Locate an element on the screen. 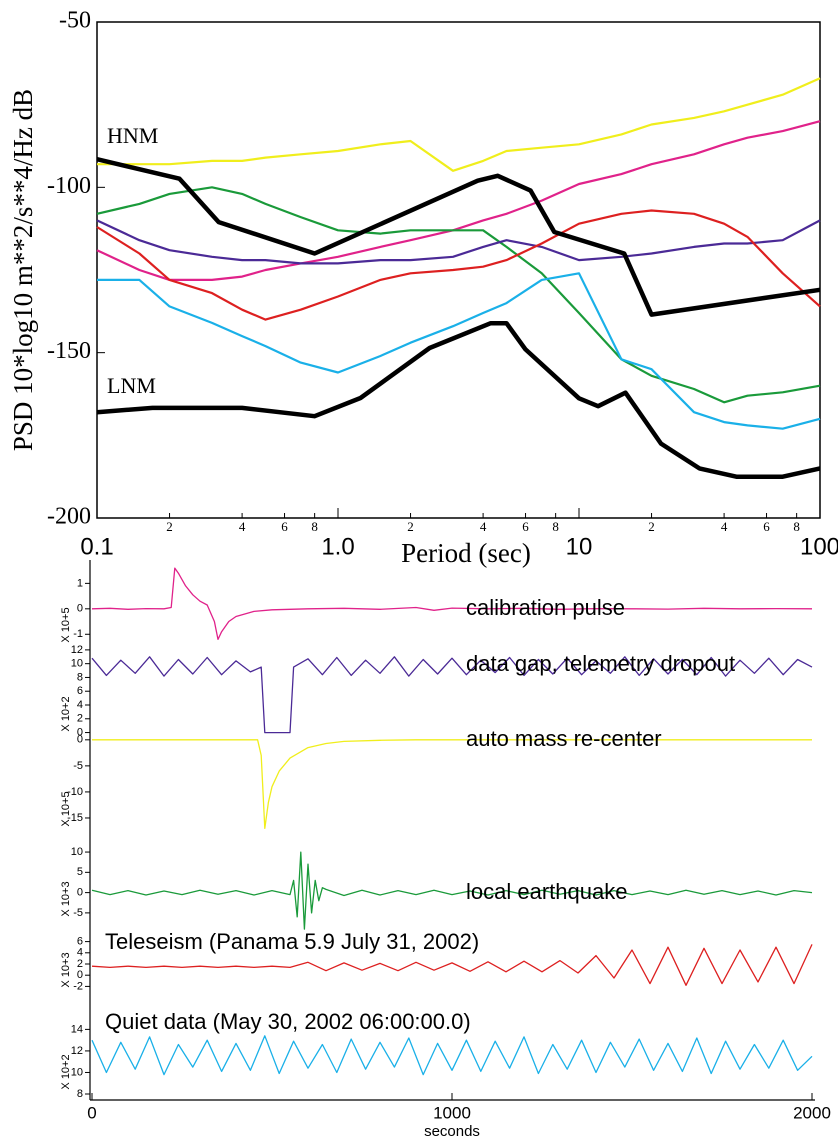 The image size is (838, 1142). y-tick-label: -150 is located at coordinates (69, 351).